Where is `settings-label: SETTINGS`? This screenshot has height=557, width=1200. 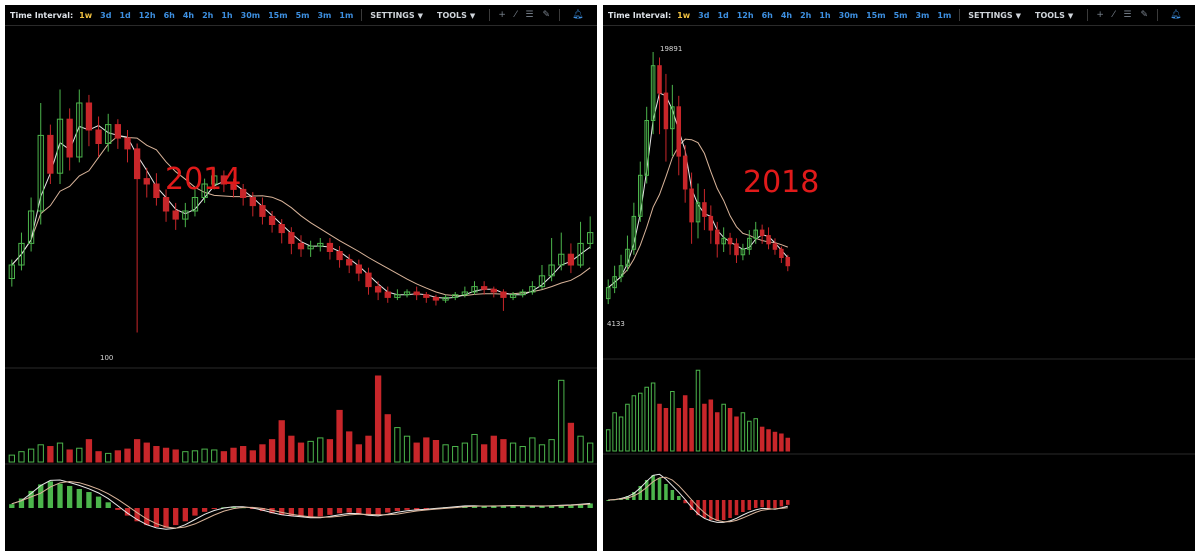 settings-label: SETTINGS is located at coordinates (990, 15).